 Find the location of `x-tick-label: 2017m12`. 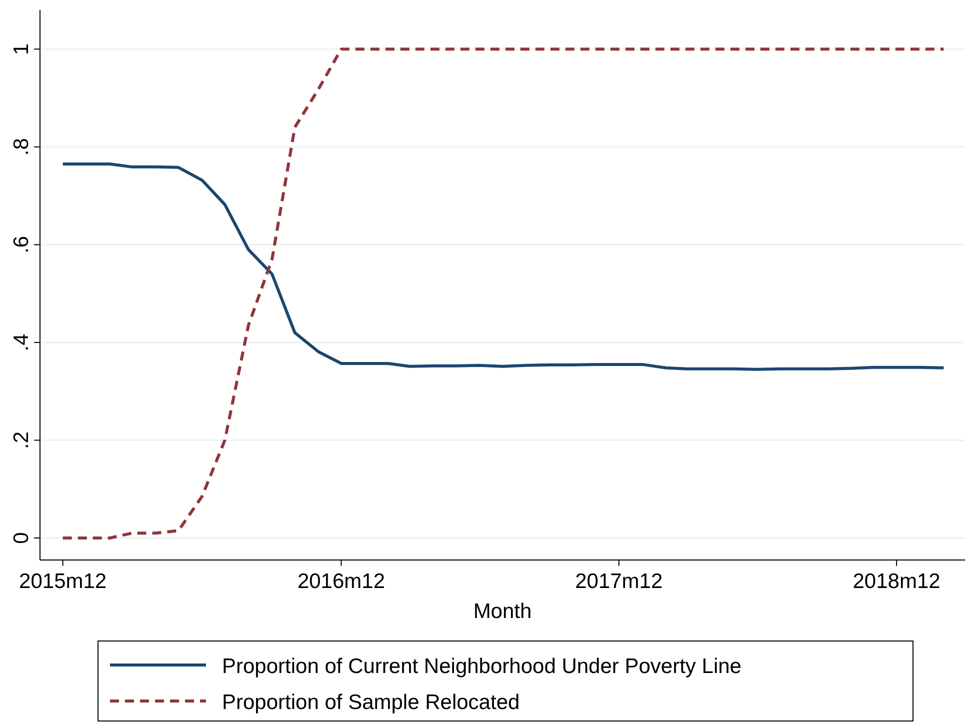

x-tick-label: 2017m12 is located at coordinates (619, 581).